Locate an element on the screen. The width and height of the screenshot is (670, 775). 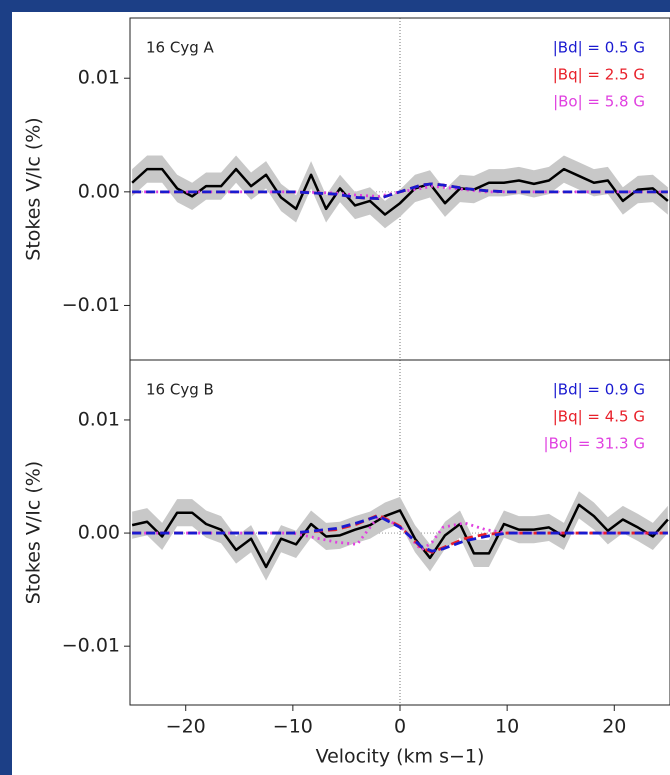
panel-label: 16 Cyg A is located at coordinates (180, 48).